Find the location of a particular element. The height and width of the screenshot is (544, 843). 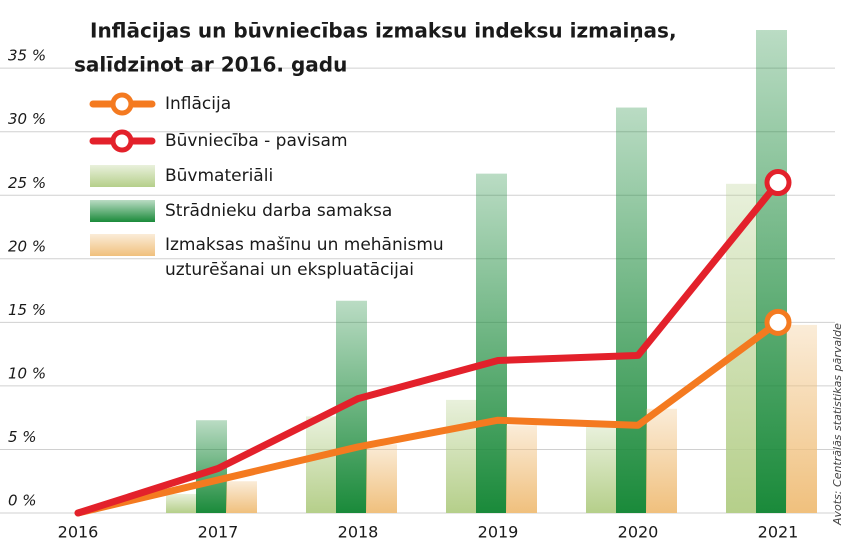

x-tick-label: 2018 is located at coordinates (358, 532).